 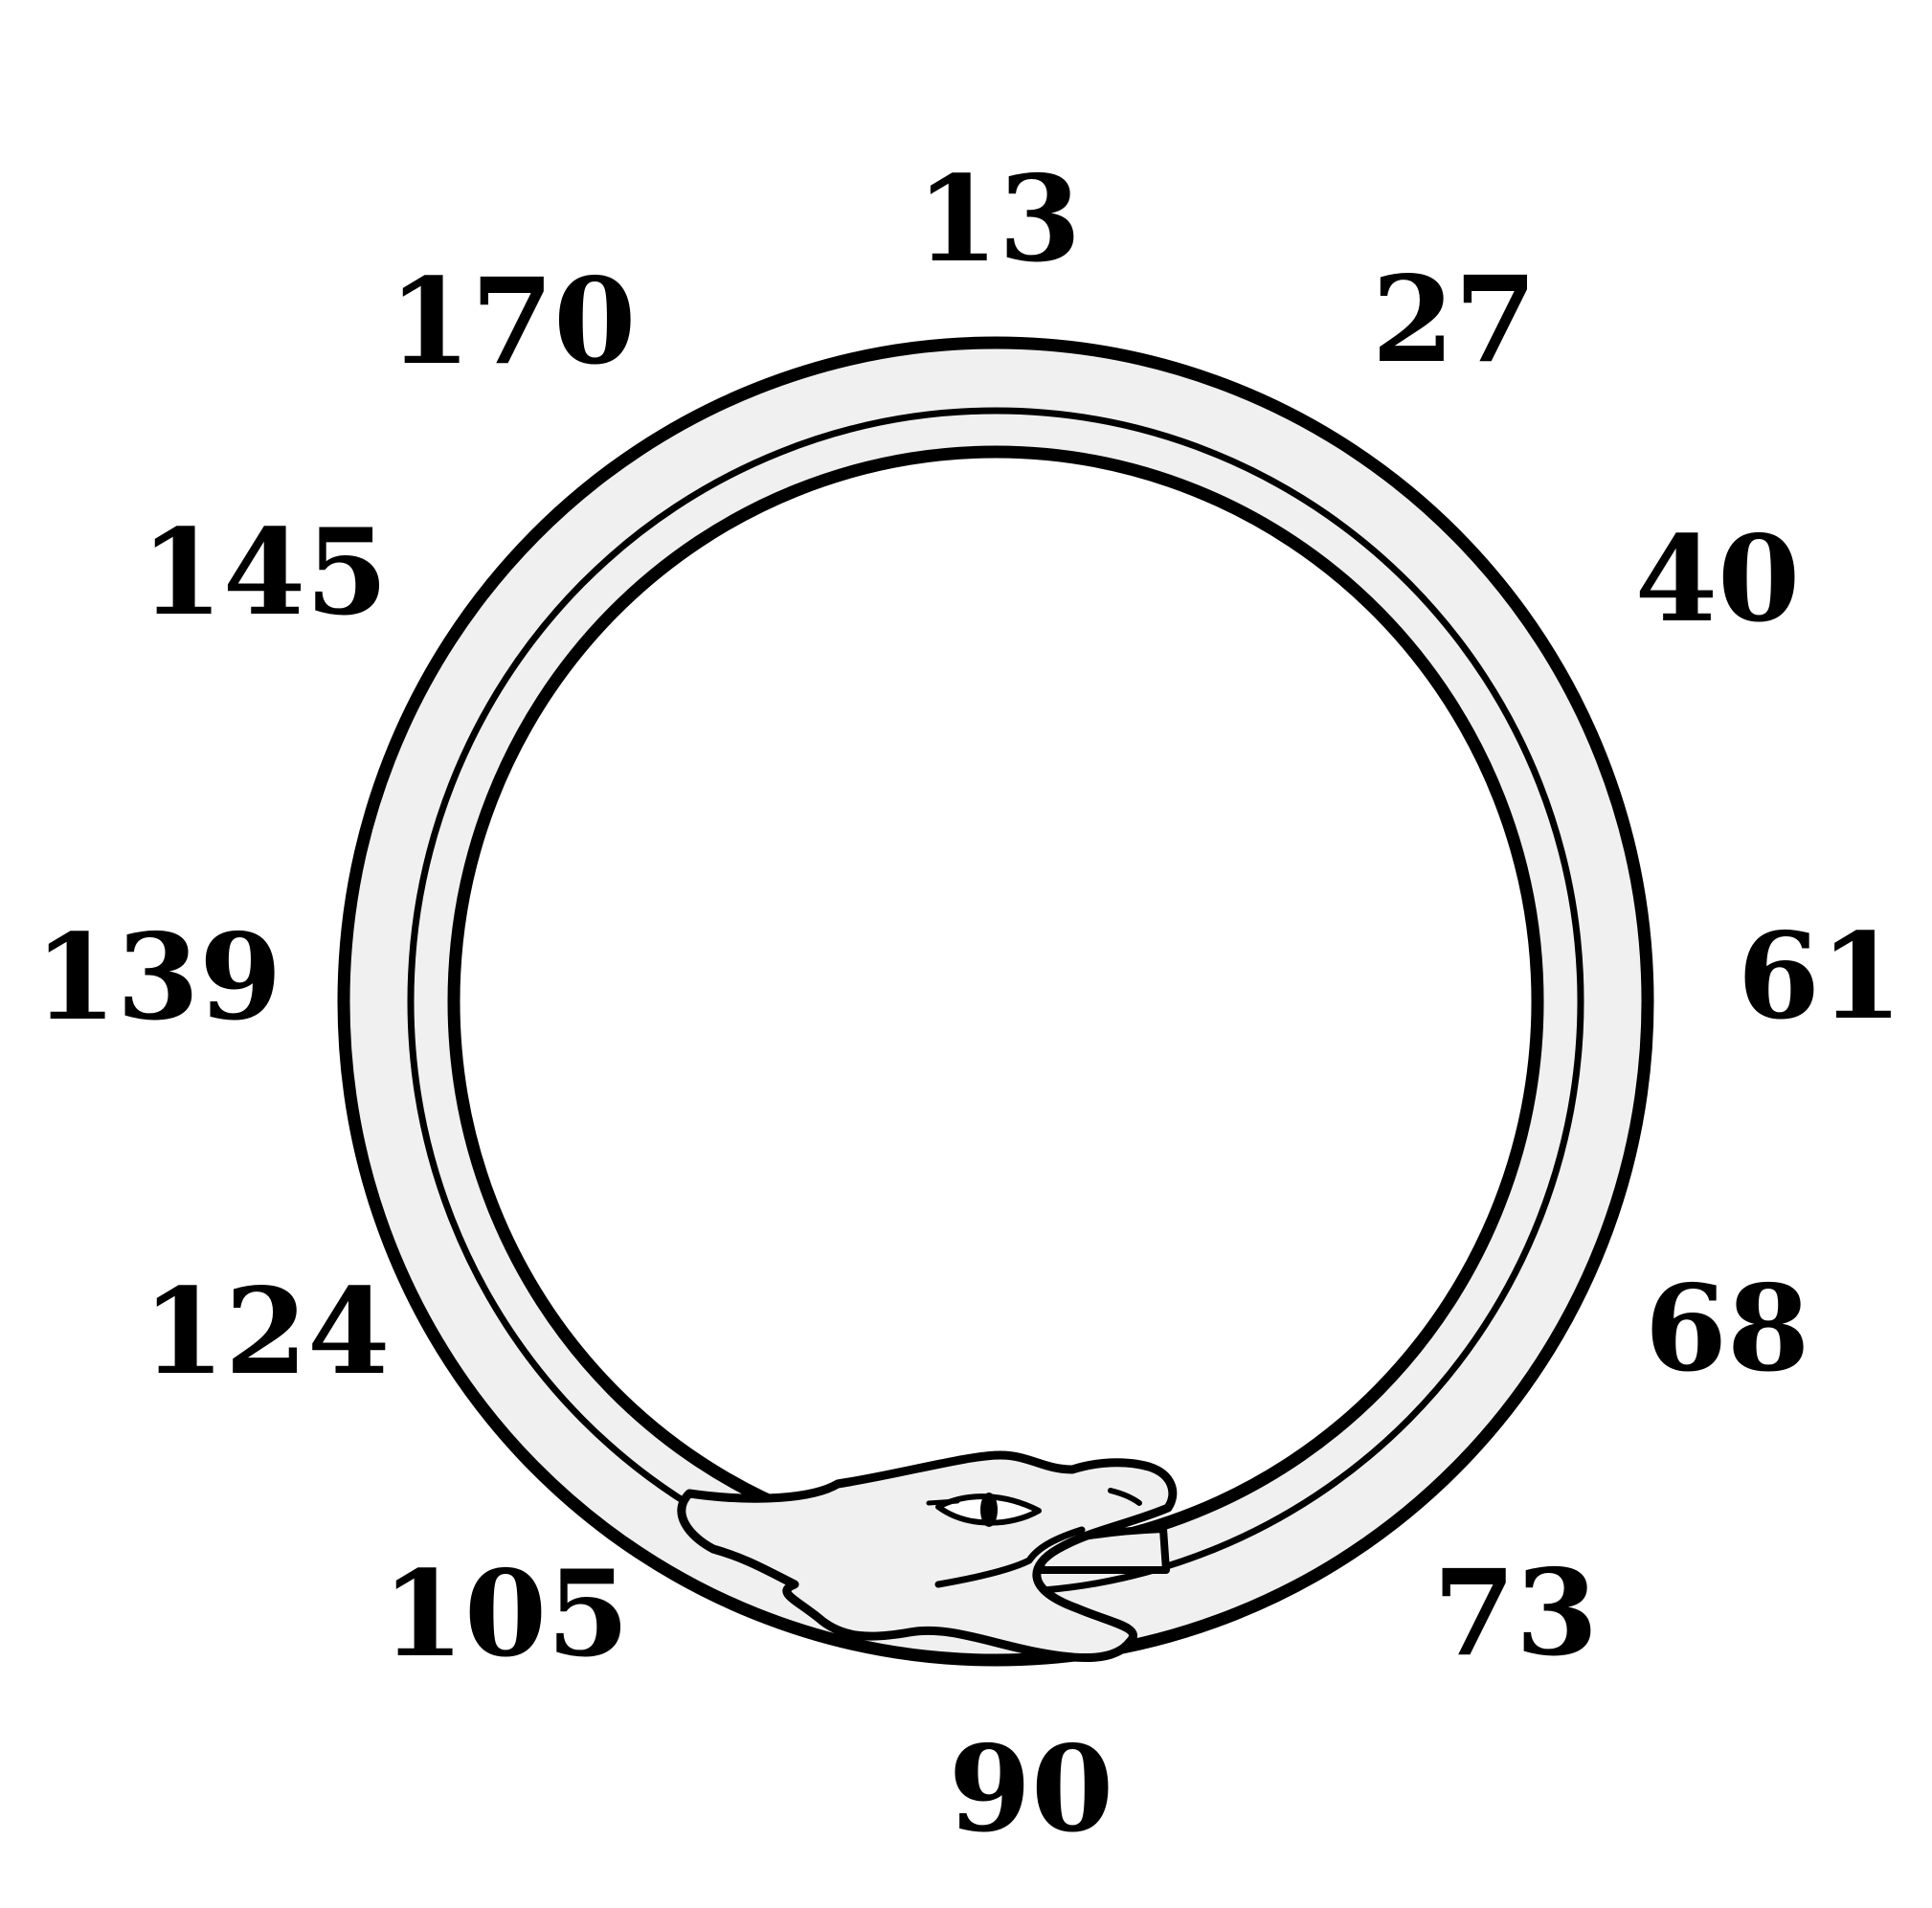 I want to click on number-label: 73, so click(x=1516, y=1613).